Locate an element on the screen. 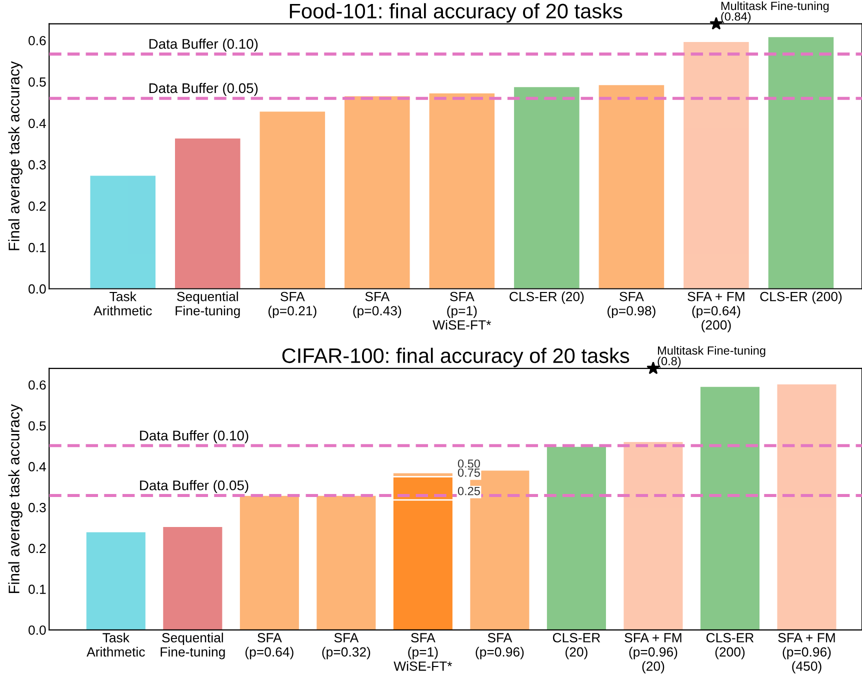 This screenshot has width=862, height=681. x-tick-label: SFA + FM (p=0.96) (450) is located at coordinates (806, 653).